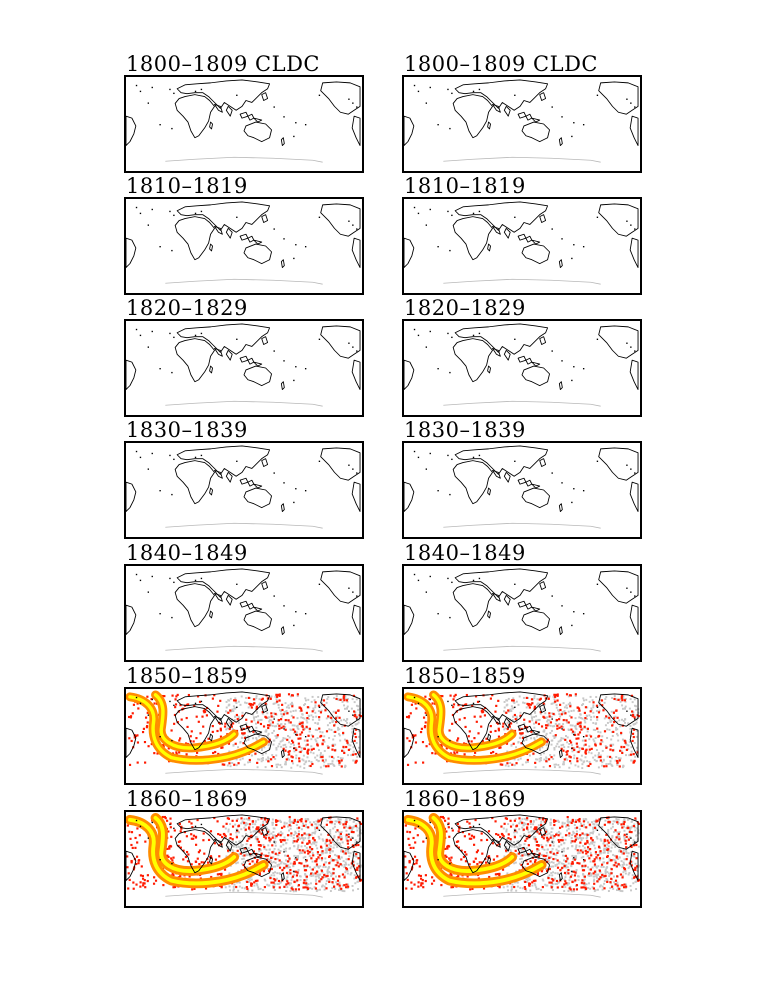  Describe the element at coordinates (187, 799) in the screenshot. I see `panel-label: 1860–1869` at that location.